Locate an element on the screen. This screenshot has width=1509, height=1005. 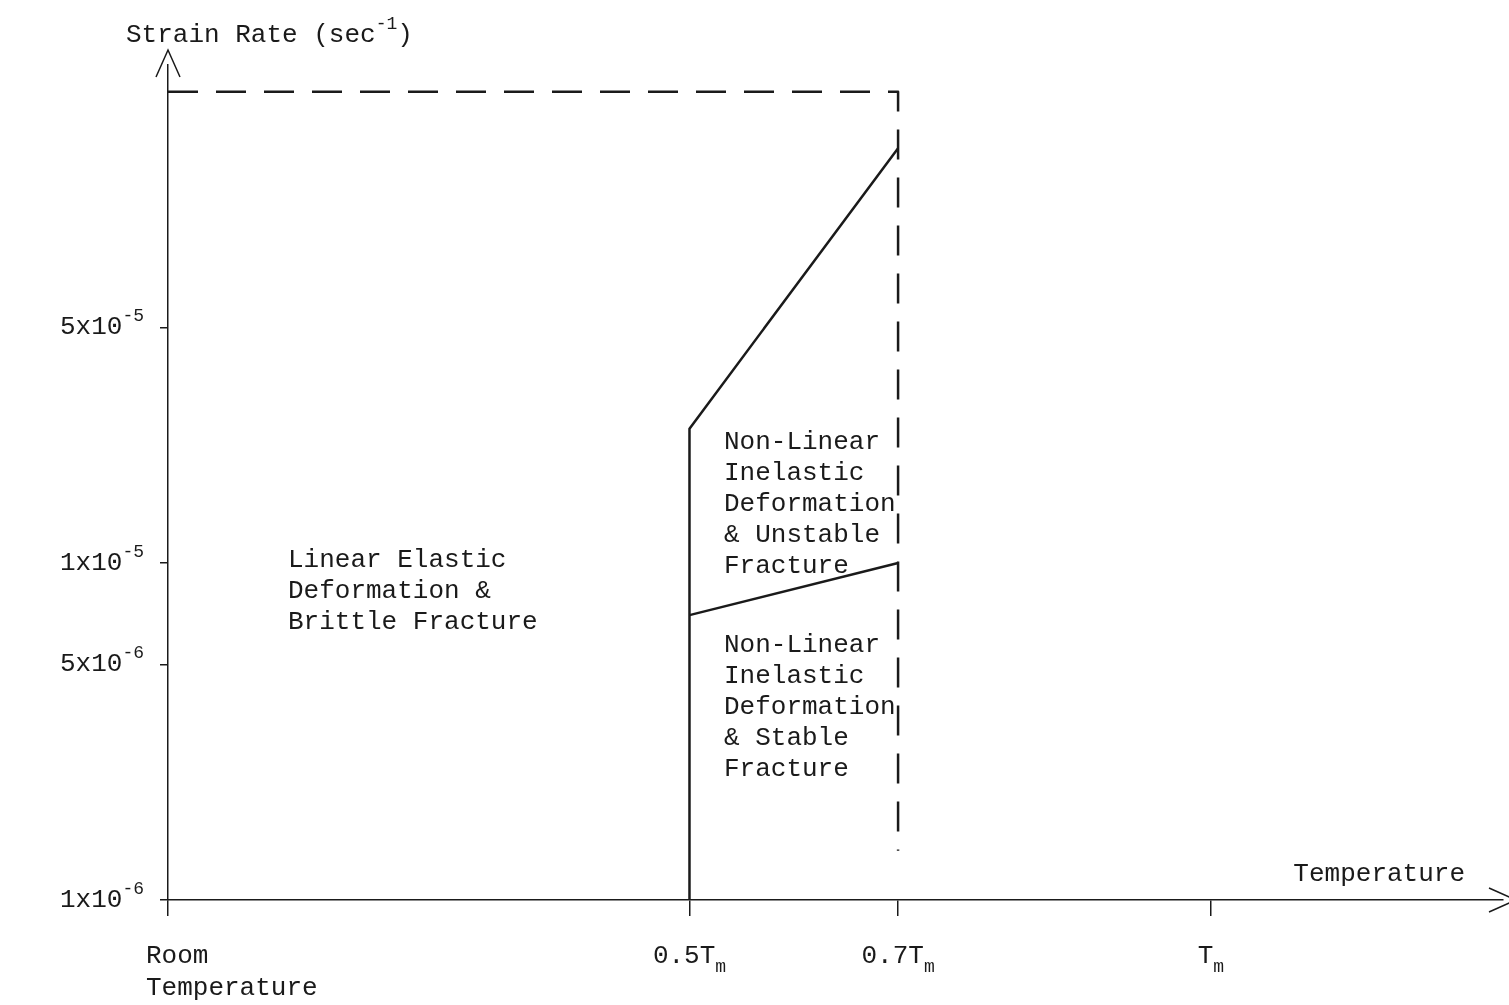
annotation: Non-Linear Inelastic Deformation & Unstable Fracture is located at coordinates (810, 503).